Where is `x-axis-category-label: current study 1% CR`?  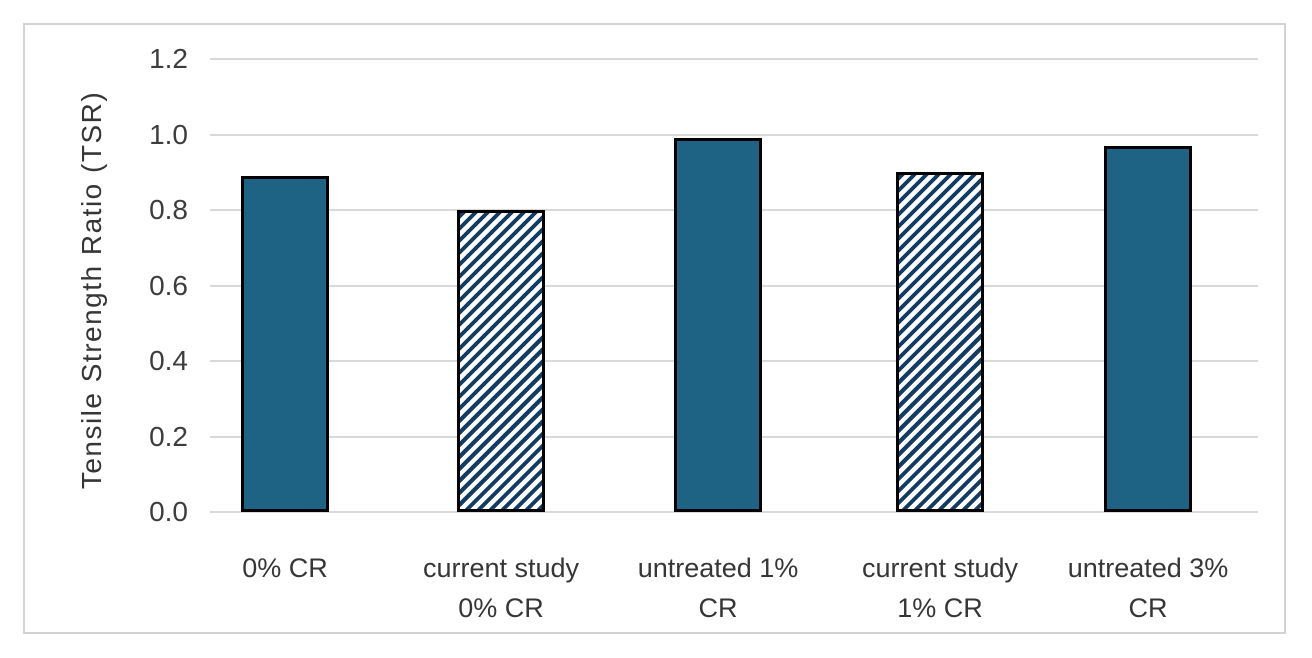 x-axis-category-label: current study 1% CR is located at coordinates (940, 588).